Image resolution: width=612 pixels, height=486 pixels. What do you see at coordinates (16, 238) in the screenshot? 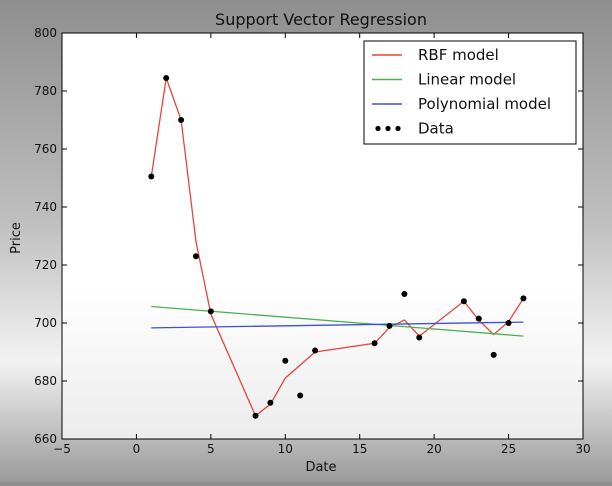
I see `y-axis-label: Price` at bounding box center [16, 238].